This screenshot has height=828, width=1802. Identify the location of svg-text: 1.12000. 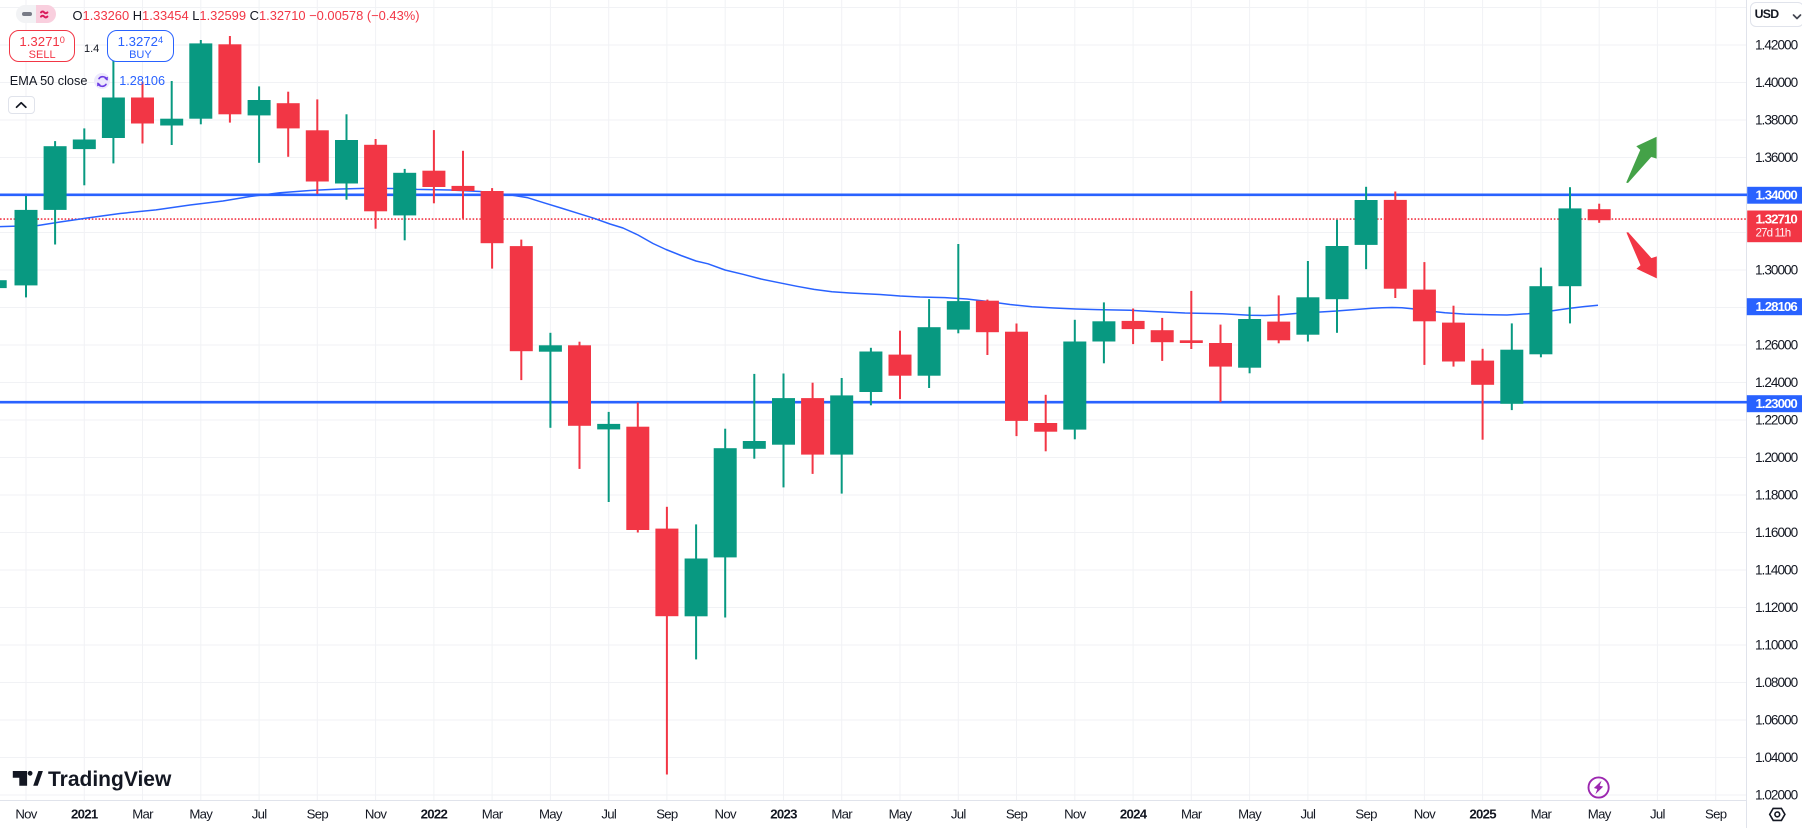
(1777, 607).